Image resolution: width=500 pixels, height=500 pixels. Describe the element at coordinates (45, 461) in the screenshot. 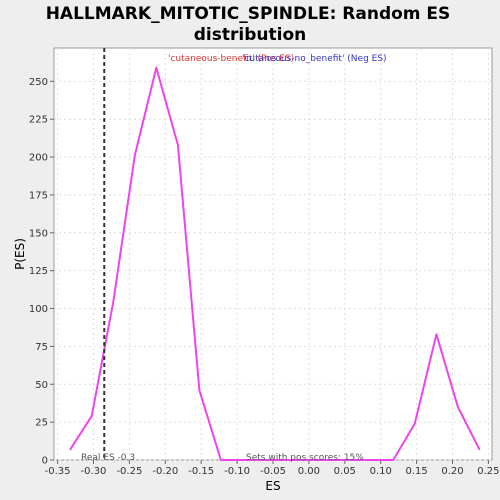

I see `y-tick-label: 0` at that location.